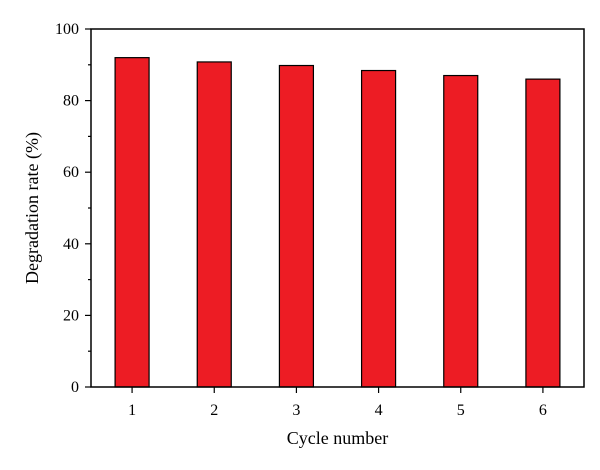  Describe the element at coordinates (71, 101) in the screenshot. I see `y-tick-label: 80` at that location.